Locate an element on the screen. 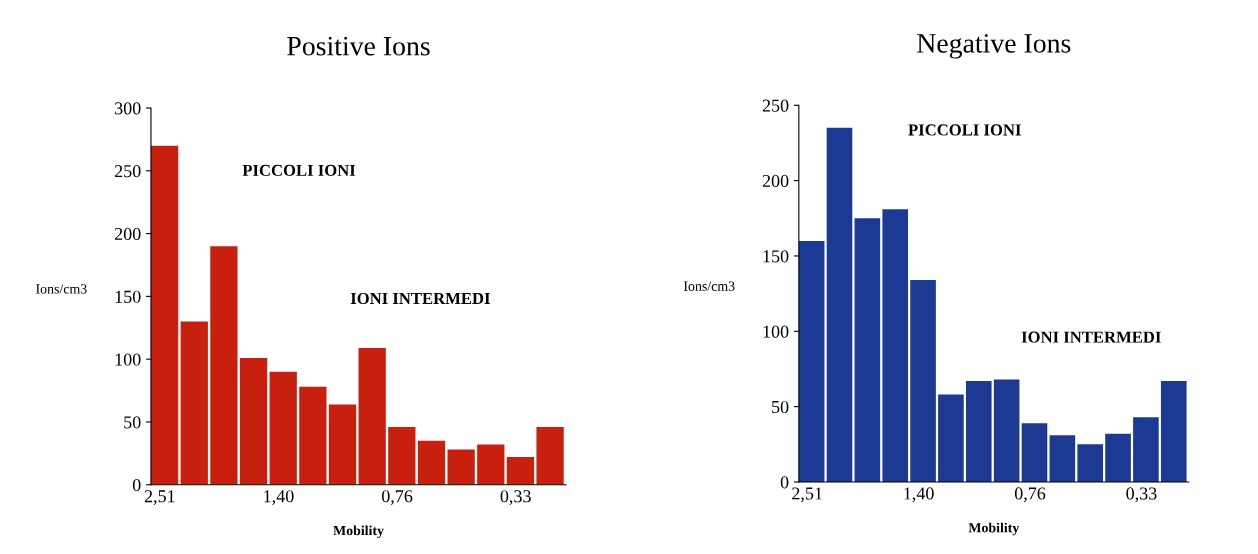  y-tick-label: 300 is located at coordinates (128, 108).